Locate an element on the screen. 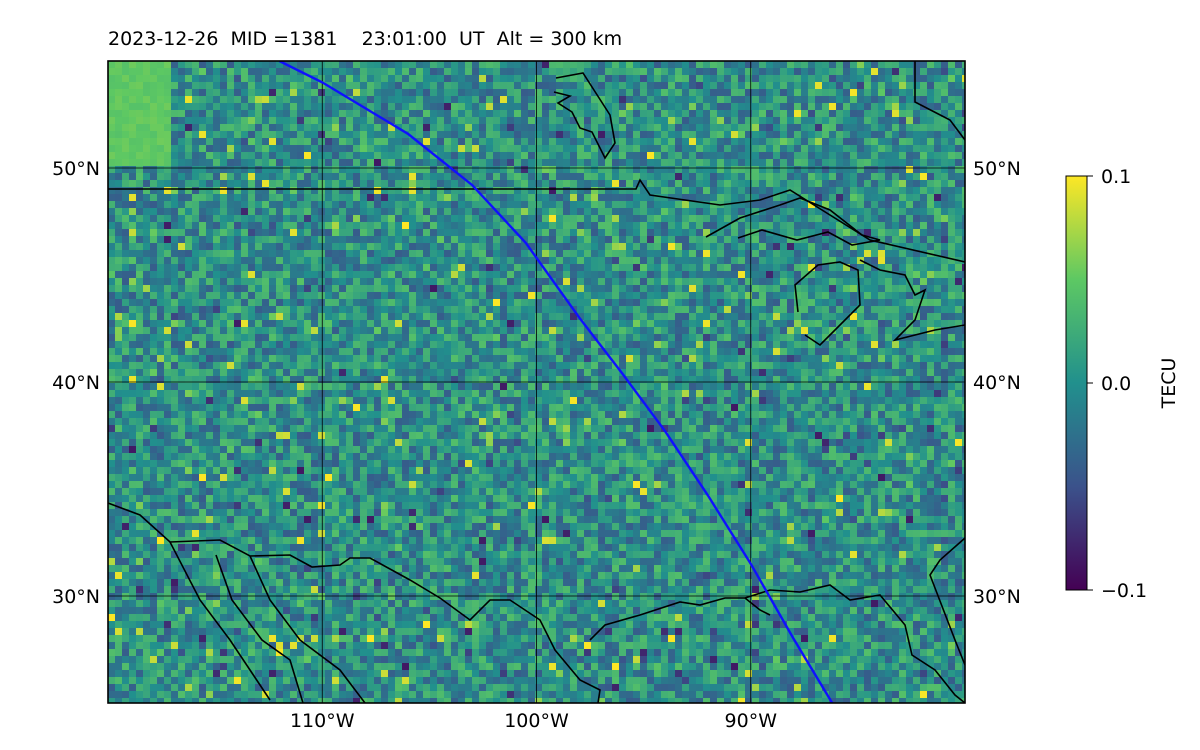 This screenshot has width=1200, height=750. lake-huron is located at coordinates (912, 300).